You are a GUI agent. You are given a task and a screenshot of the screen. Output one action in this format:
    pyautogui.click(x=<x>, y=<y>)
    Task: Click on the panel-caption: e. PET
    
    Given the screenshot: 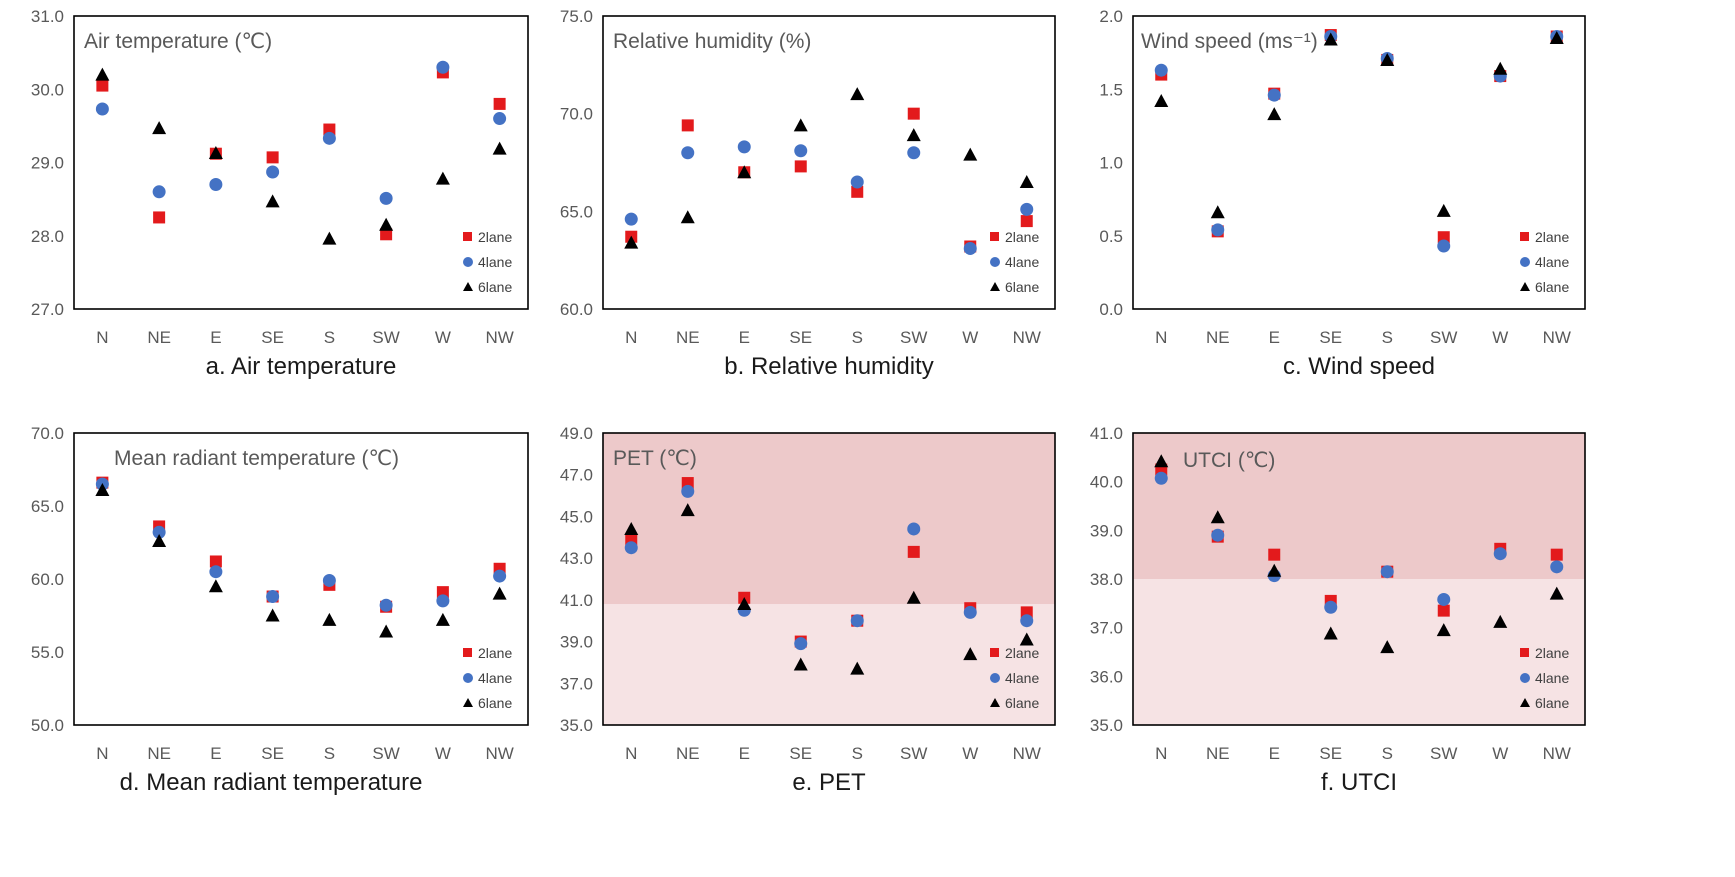 What is the action you would take?
    pyautogui.click(x=829, y=782)
    